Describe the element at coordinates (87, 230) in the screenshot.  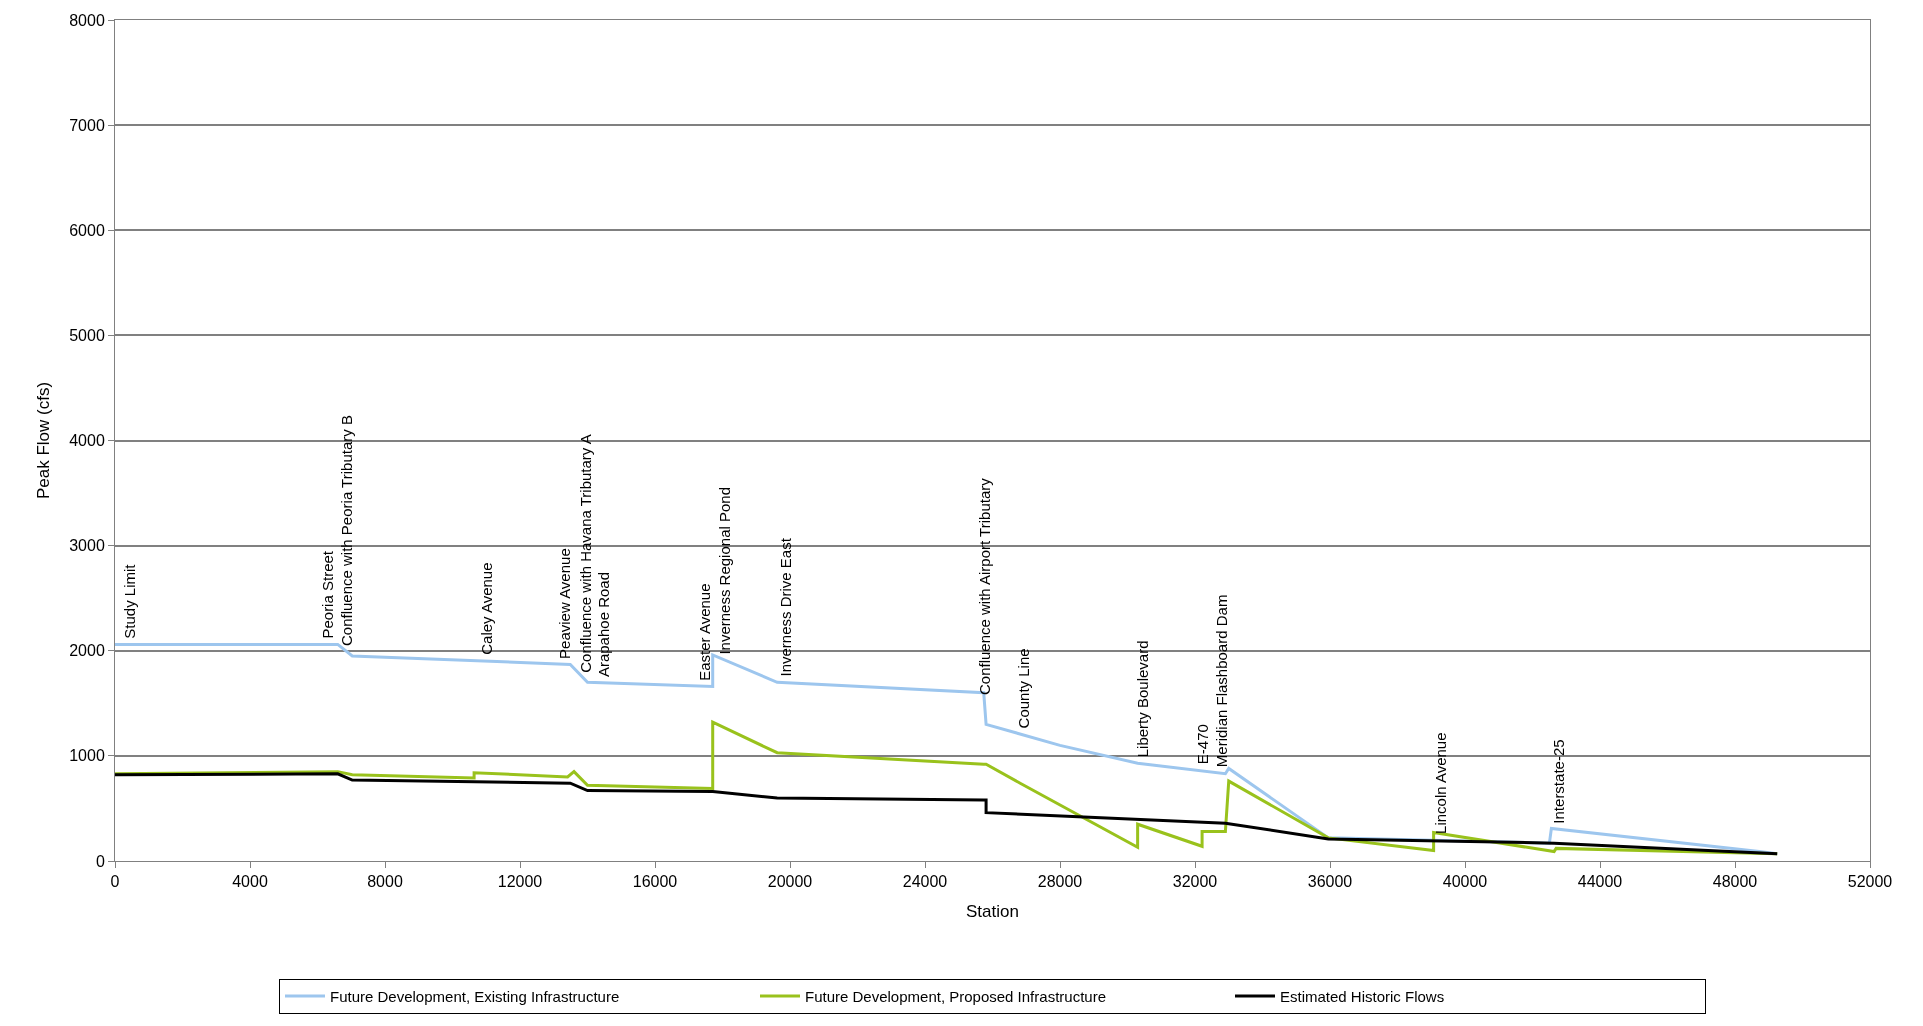
I see `y-tick-label: 6000` at that location.